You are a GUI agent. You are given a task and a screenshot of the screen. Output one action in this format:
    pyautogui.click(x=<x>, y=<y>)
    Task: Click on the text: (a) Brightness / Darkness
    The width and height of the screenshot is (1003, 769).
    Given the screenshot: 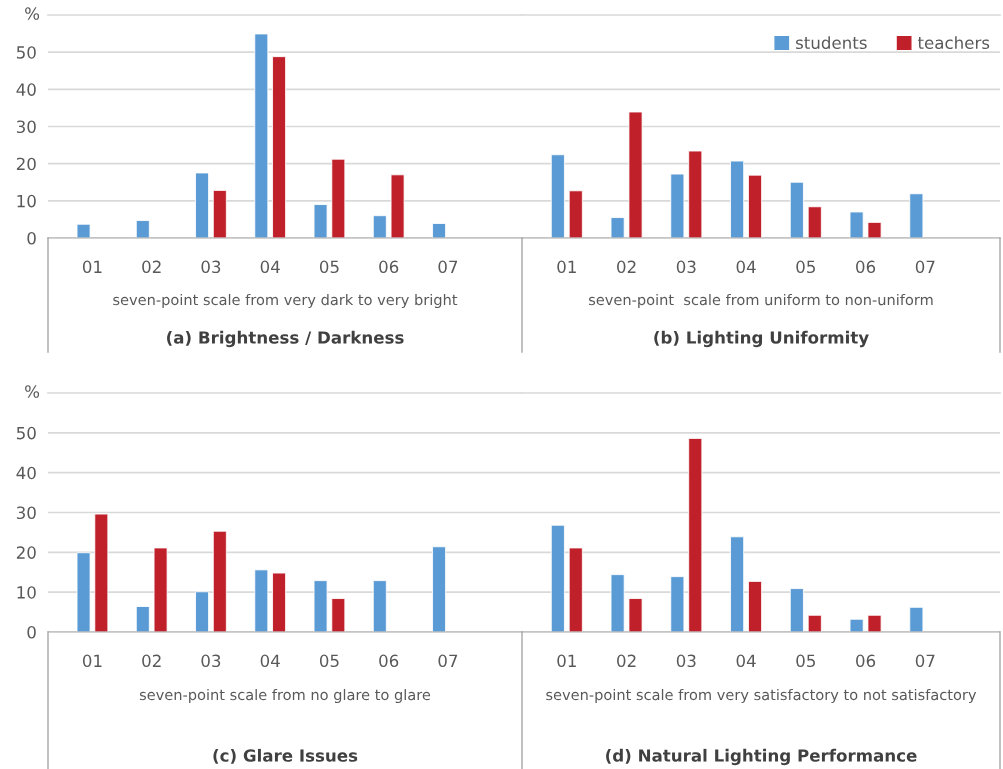 What is the action you would take?
    pyautogui.click(x=285, y=339)
    